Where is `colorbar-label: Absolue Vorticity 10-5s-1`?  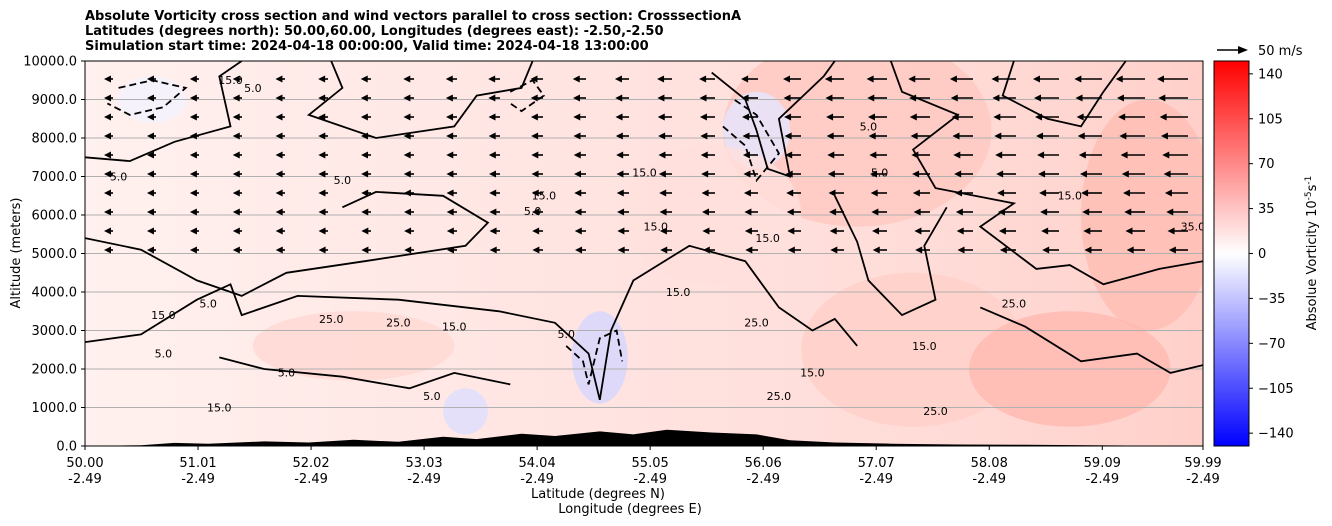
colorbar-label: Absolue Vorticity 10-5s-1 is located at coordinates (1312, 253).